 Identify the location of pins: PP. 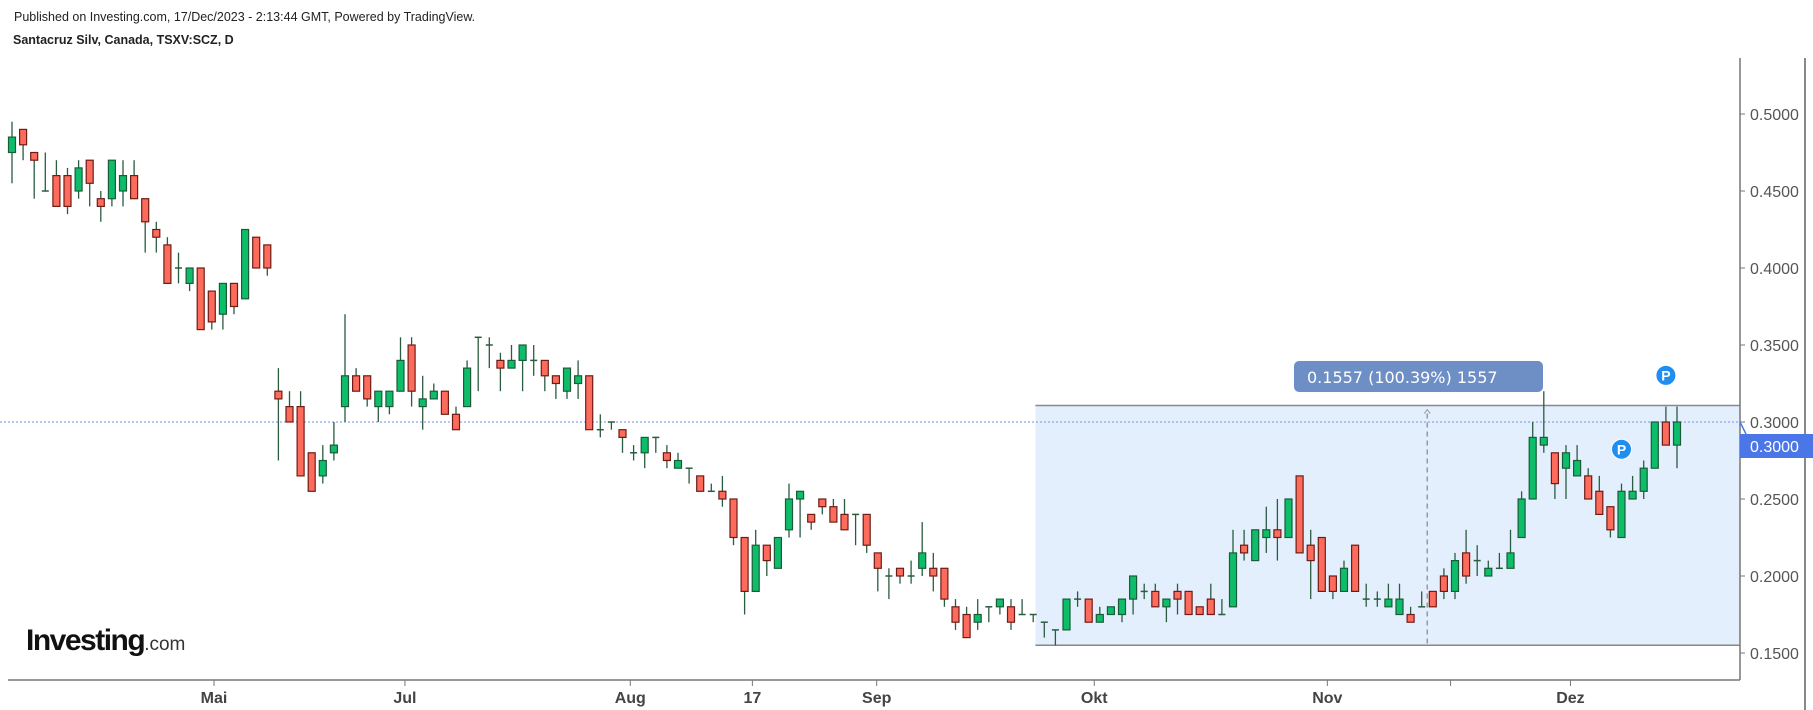
(1644, 412).